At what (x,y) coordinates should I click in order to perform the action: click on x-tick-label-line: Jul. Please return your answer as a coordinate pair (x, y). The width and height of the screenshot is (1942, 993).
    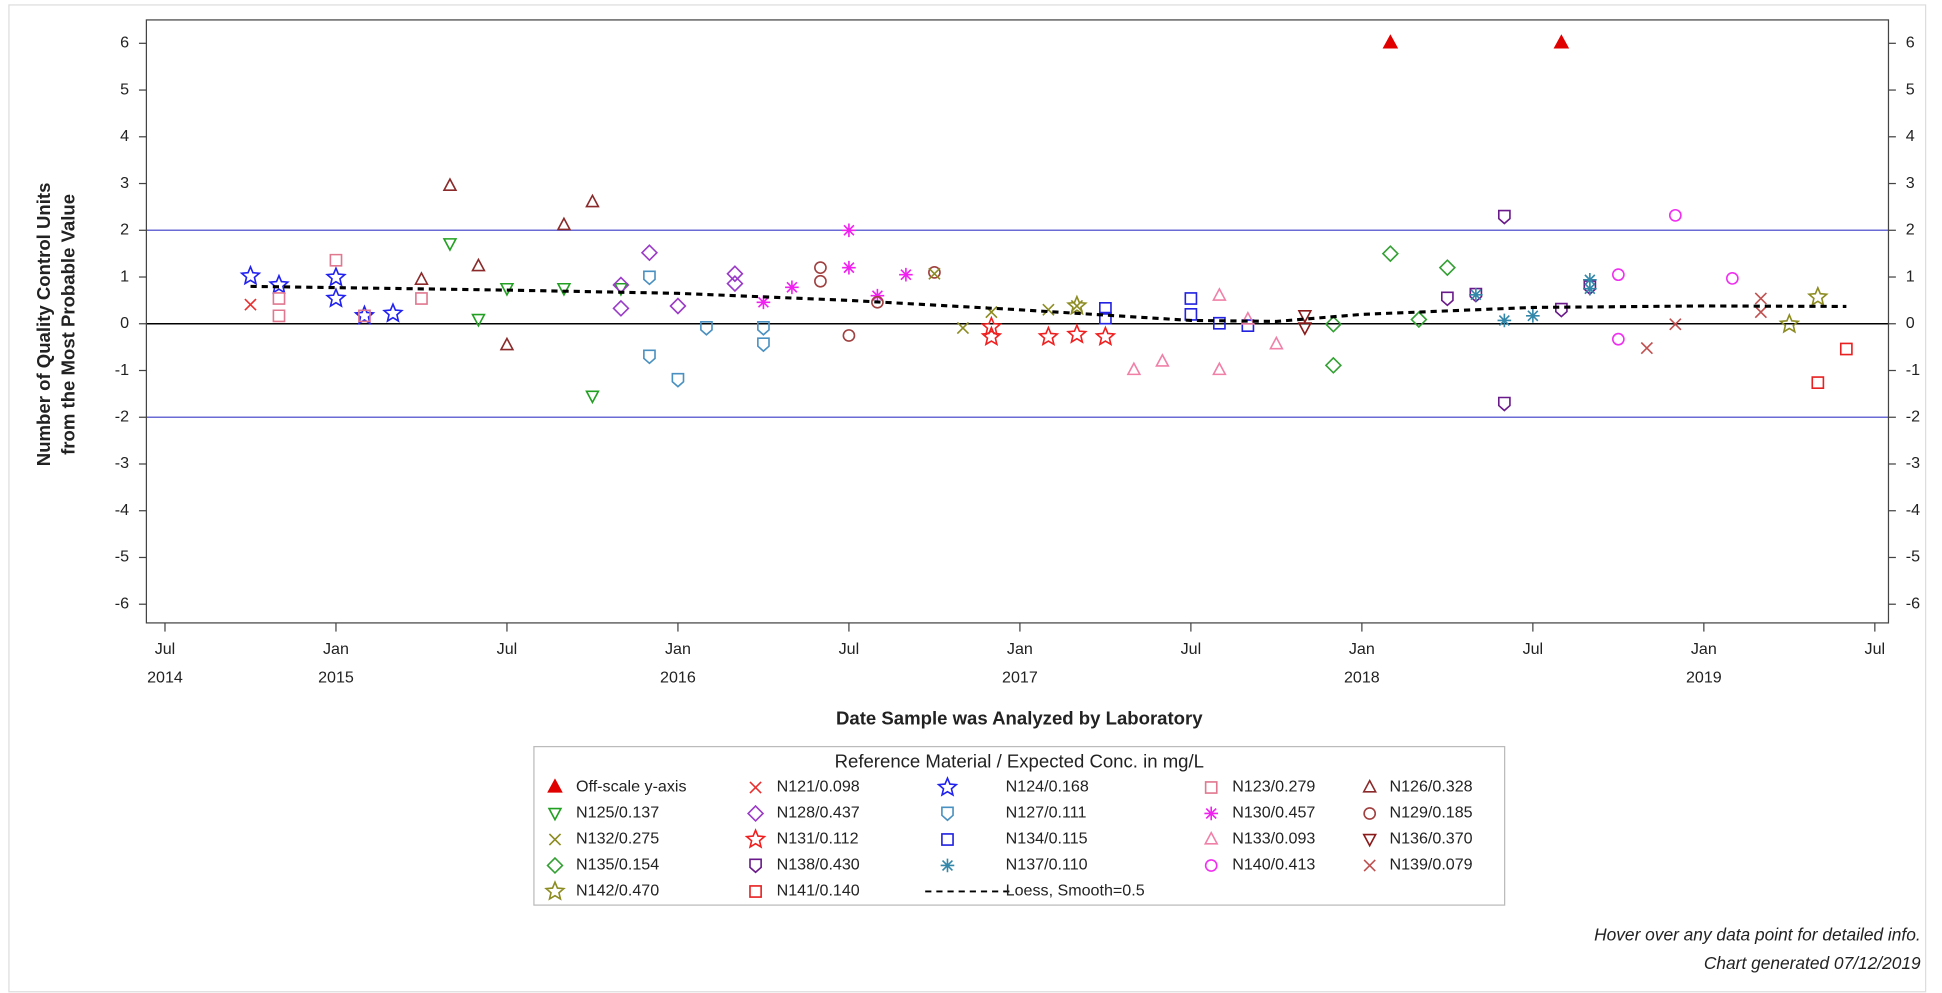
    Looking at the image, I should click on (1875, 649).